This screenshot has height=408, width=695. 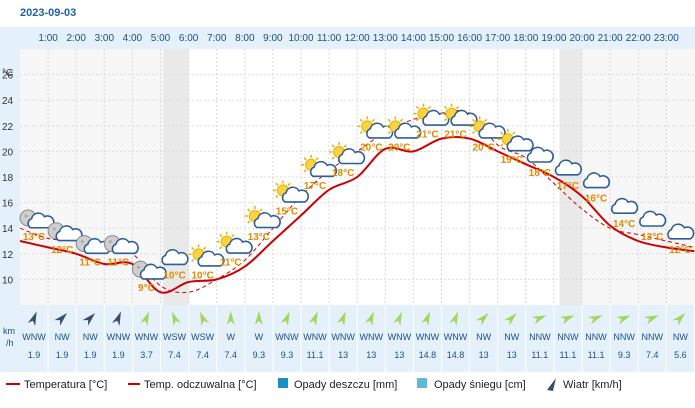 What do you see at coordinates (65, 385) in the screenshot?
I see `legend-temp: Temperatura [°C]` at bounding box center [65, 385].